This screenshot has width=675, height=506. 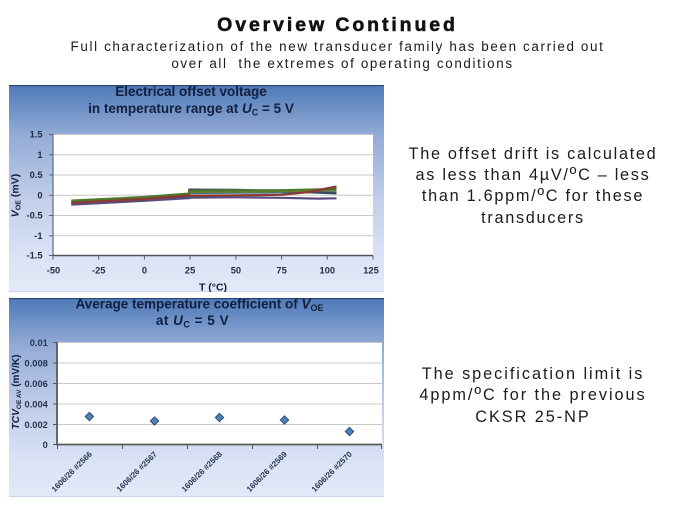 What do you see at coordinates (72, 471) in the screenshot?
I see `svg-text: 1606/26 #2566` at bounding box center [72, 471].